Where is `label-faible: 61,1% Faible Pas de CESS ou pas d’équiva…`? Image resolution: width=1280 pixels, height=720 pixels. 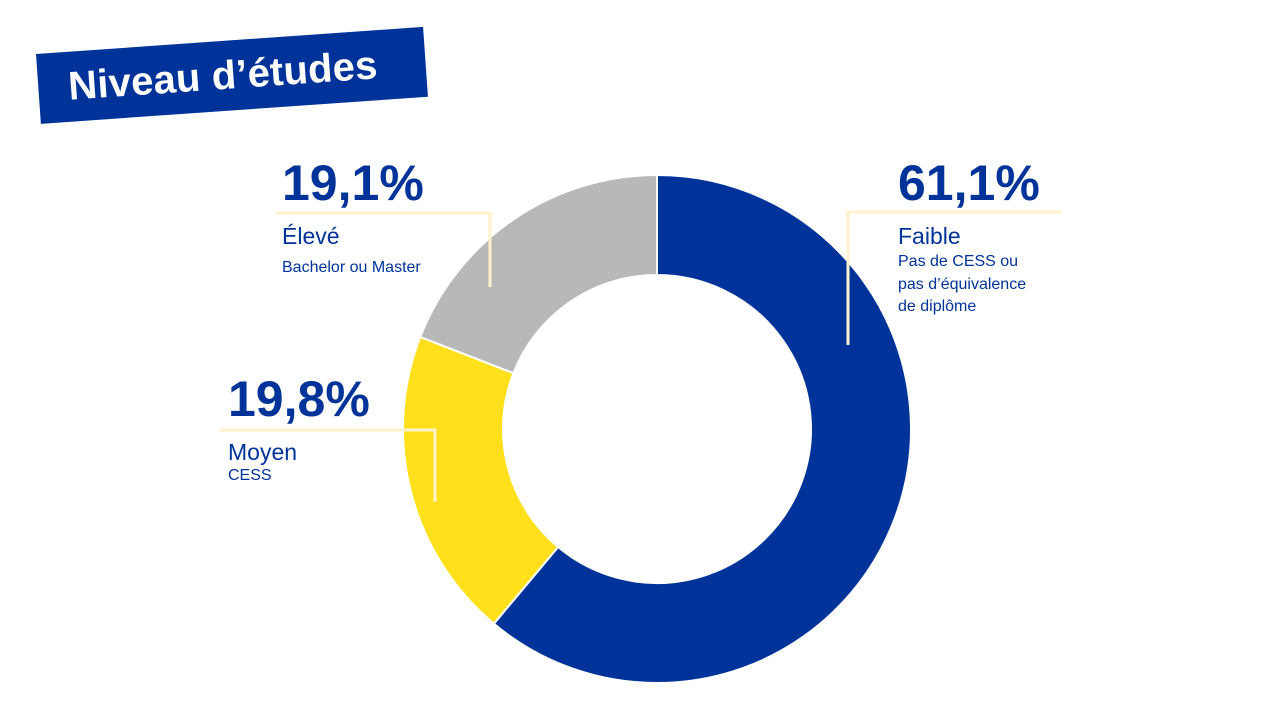 label-faible: 61,1% Faible Pas de CESS ou pas d’équiva… is located at coordinates (969, 238).